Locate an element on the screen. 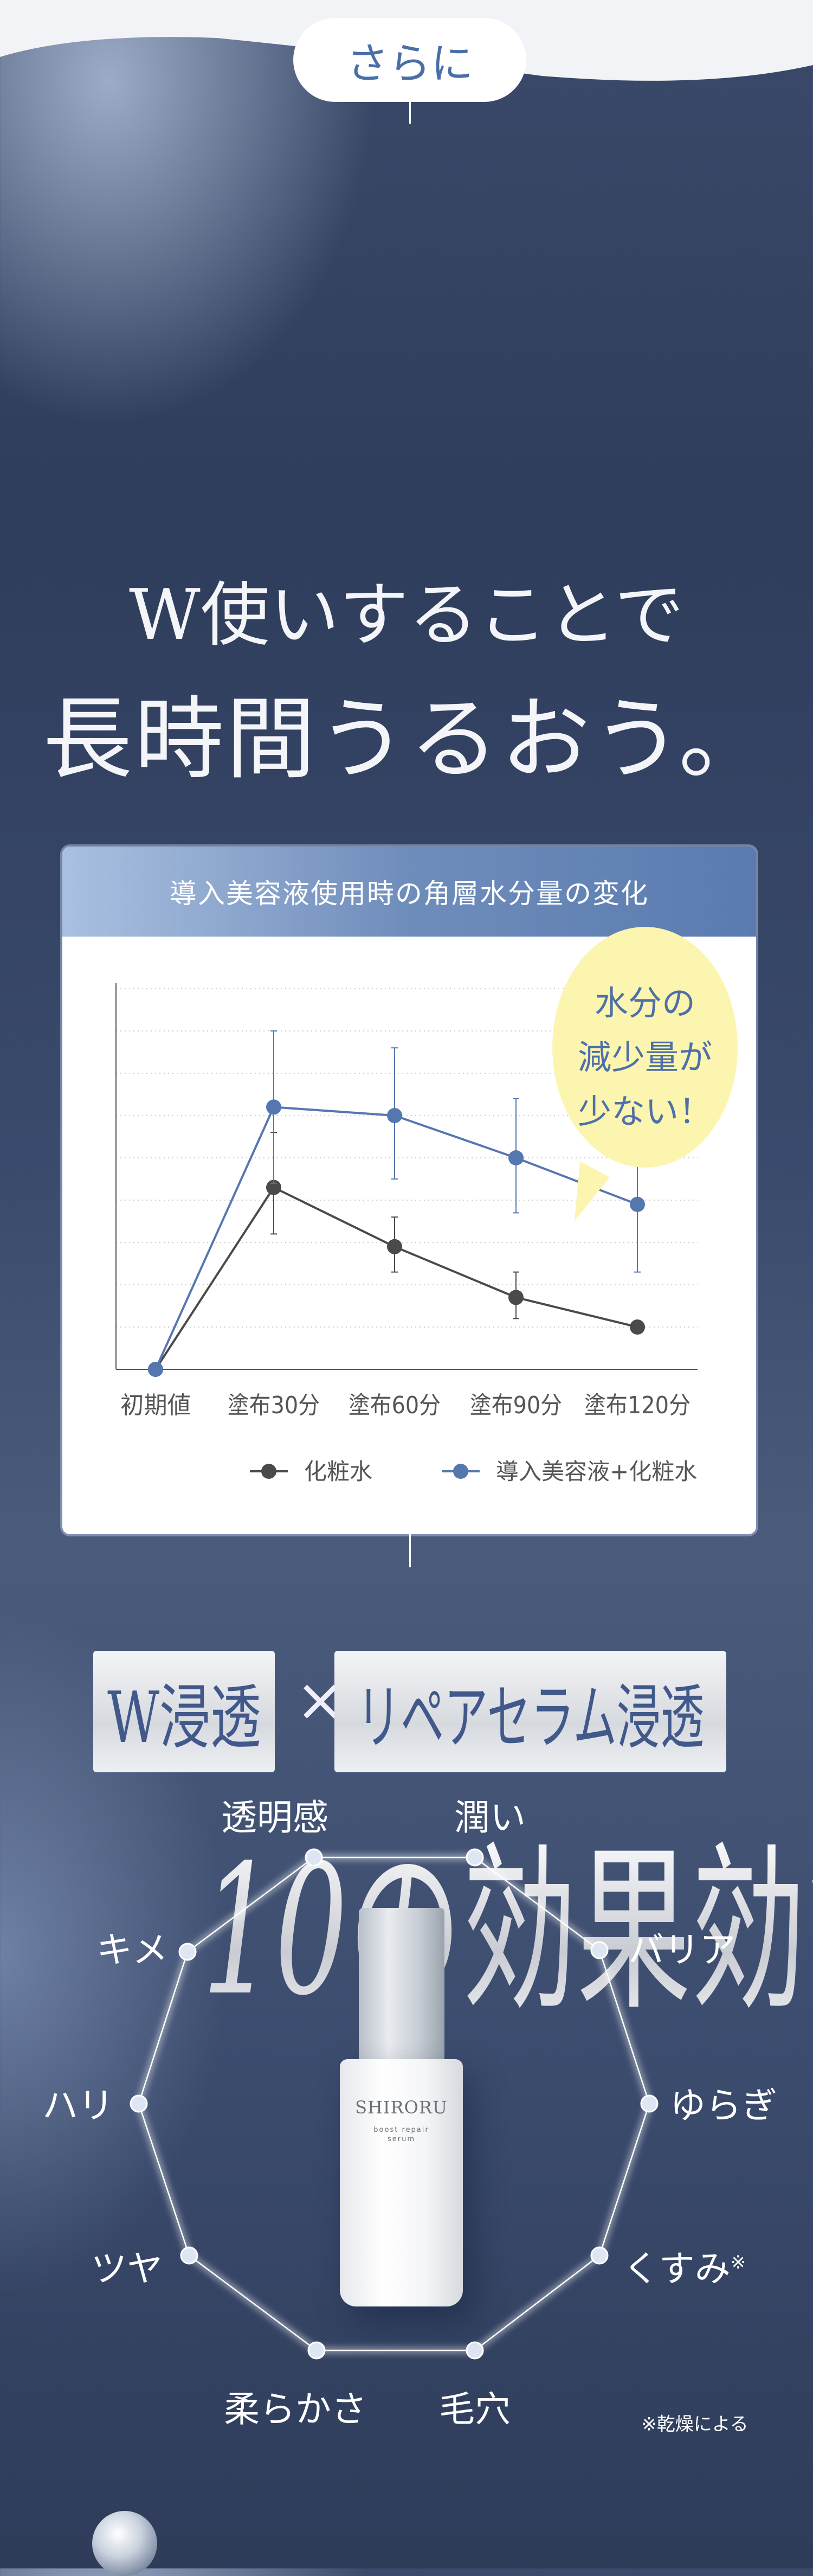 The width and height of the screenshot is (813, 2576). effect-label: 潤い is located at coordinates (490, 1815).